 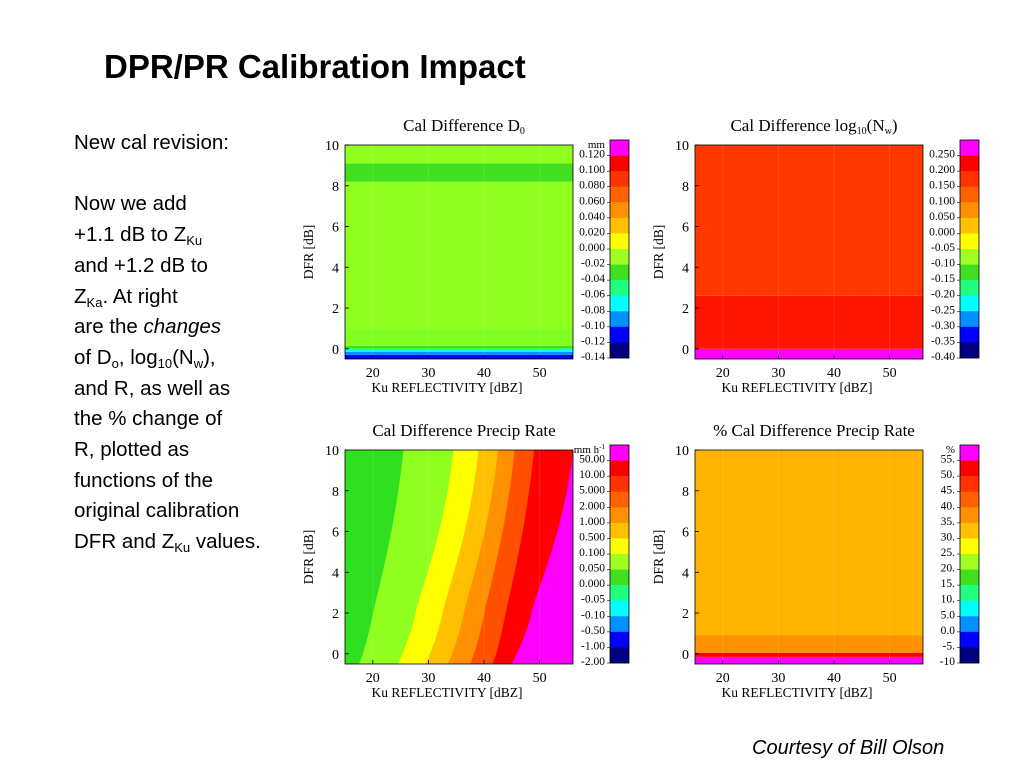 What do you see at coordinates (198, 363) in the screenshot?
I see `text-subscript: w` at bounding box center [198, 363].